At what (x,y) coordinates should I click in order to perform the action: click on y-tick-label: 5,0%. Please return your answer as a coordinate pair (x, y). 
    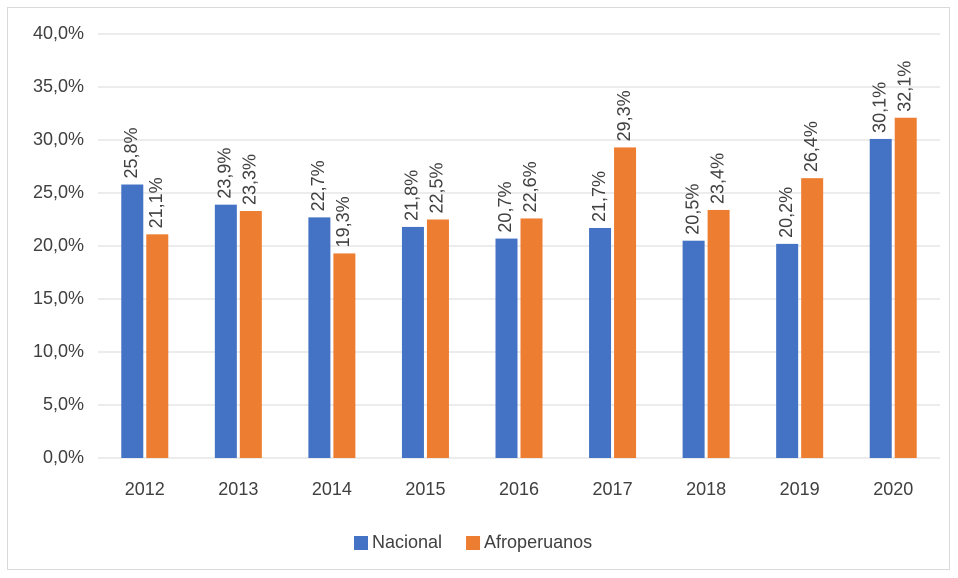
    Looking at the image, I should click on (63, 404).